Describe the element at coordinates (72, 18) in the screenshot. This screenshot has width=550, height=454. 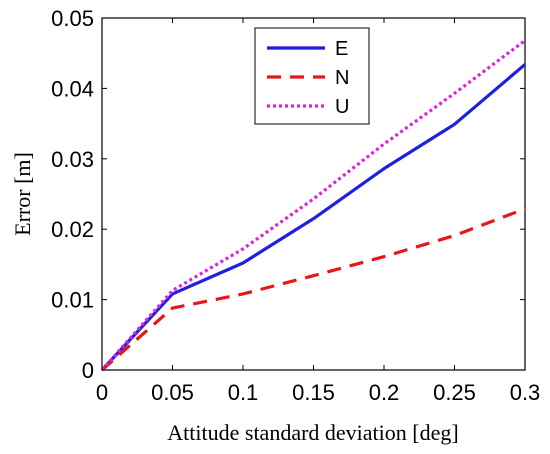
I see `y-tick-label: 0.05` at that location.